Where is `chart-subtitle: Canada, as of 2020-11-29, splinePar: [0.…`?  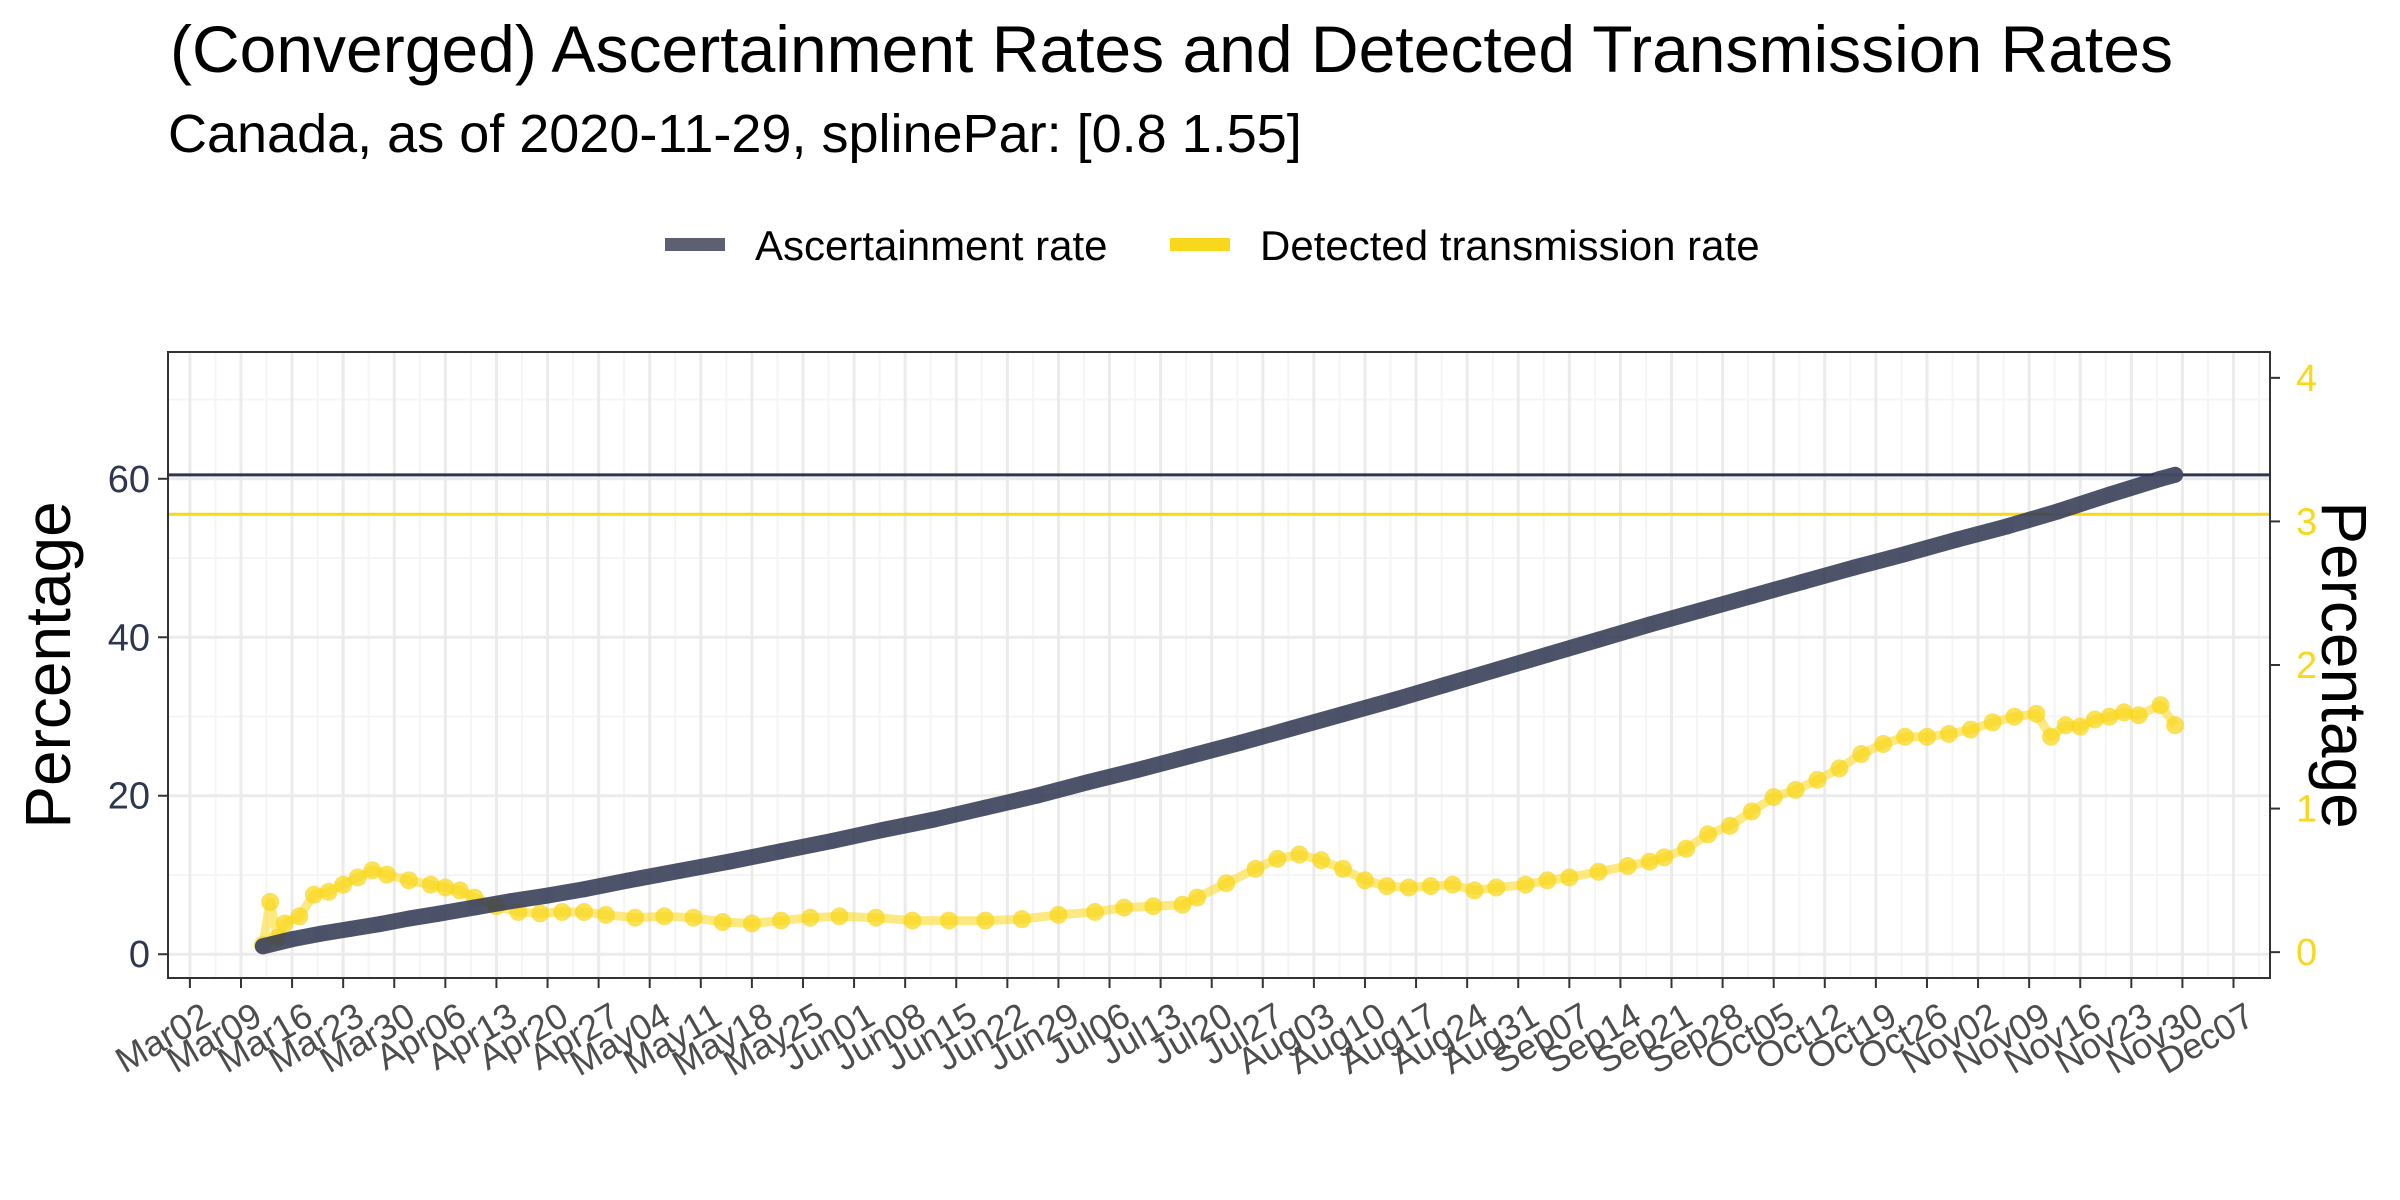
chart-subtitle: Canada, as of 2020-11-29, splinePar: [0.… is located at coordinates (735, 134).